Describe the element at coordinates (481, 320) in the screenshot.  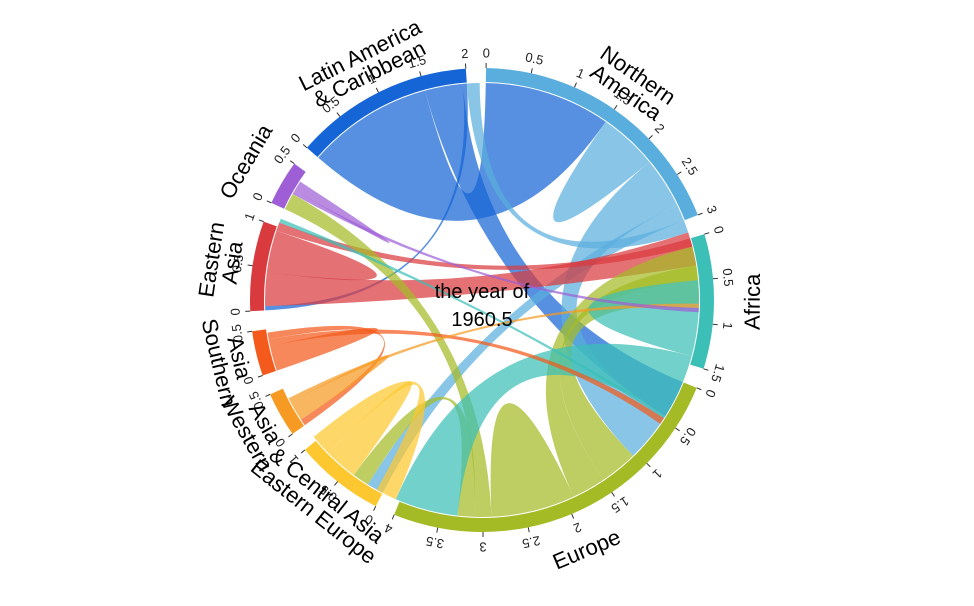
I see `center-caption-line2: 1960.5` at that location.